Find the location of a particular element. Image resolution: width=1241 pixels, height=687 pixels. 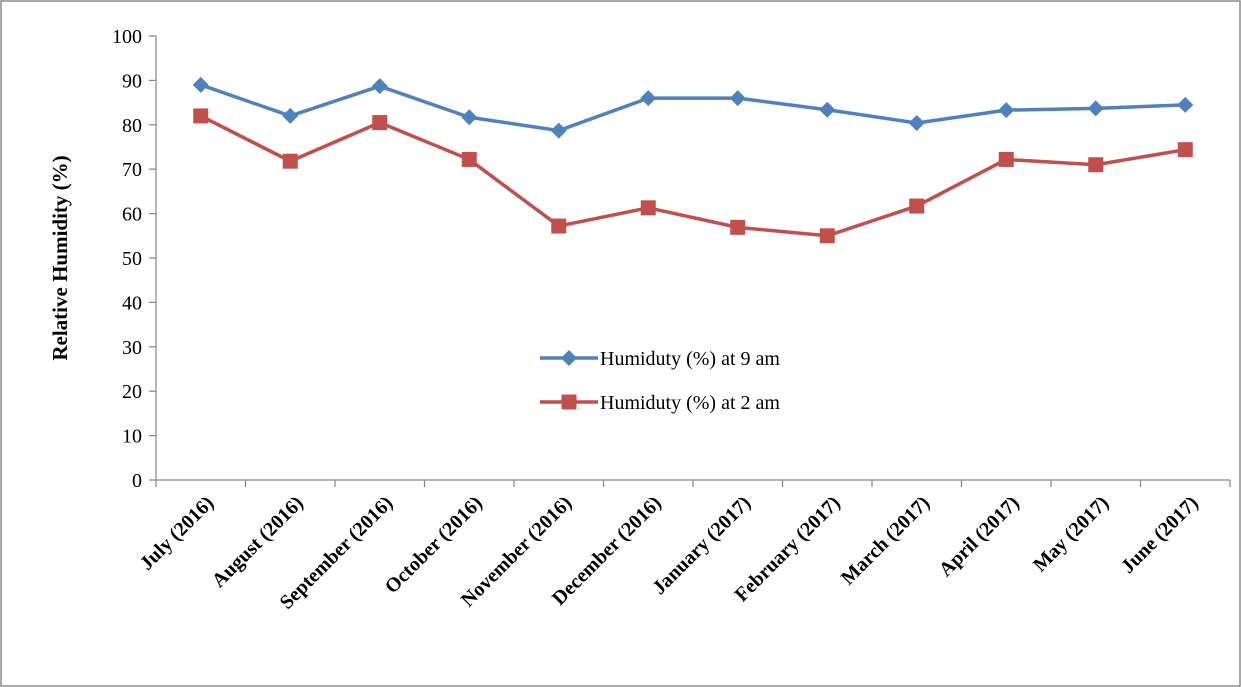

legend: Humiduty (%) at 9 am Humiduty (%) at 2 am is located at coordinates (660, 381).